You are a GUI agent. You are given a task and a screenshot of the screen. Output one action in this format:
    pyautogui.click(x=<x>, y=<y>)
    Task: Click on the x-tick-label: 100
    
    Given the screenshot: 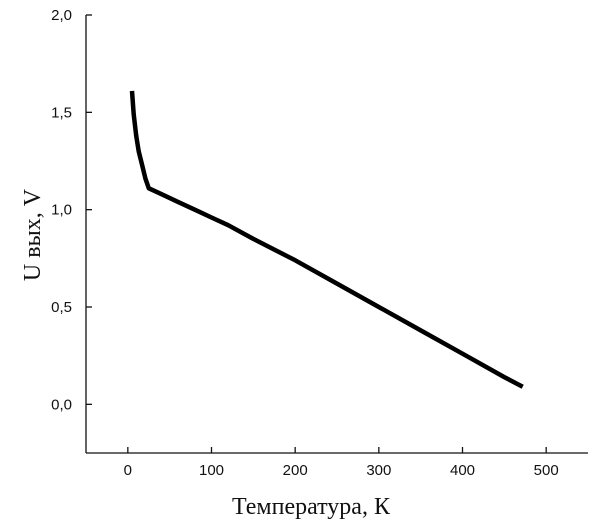 What is the action you would take?
    pyautogui.click(x=211, y=470)
    